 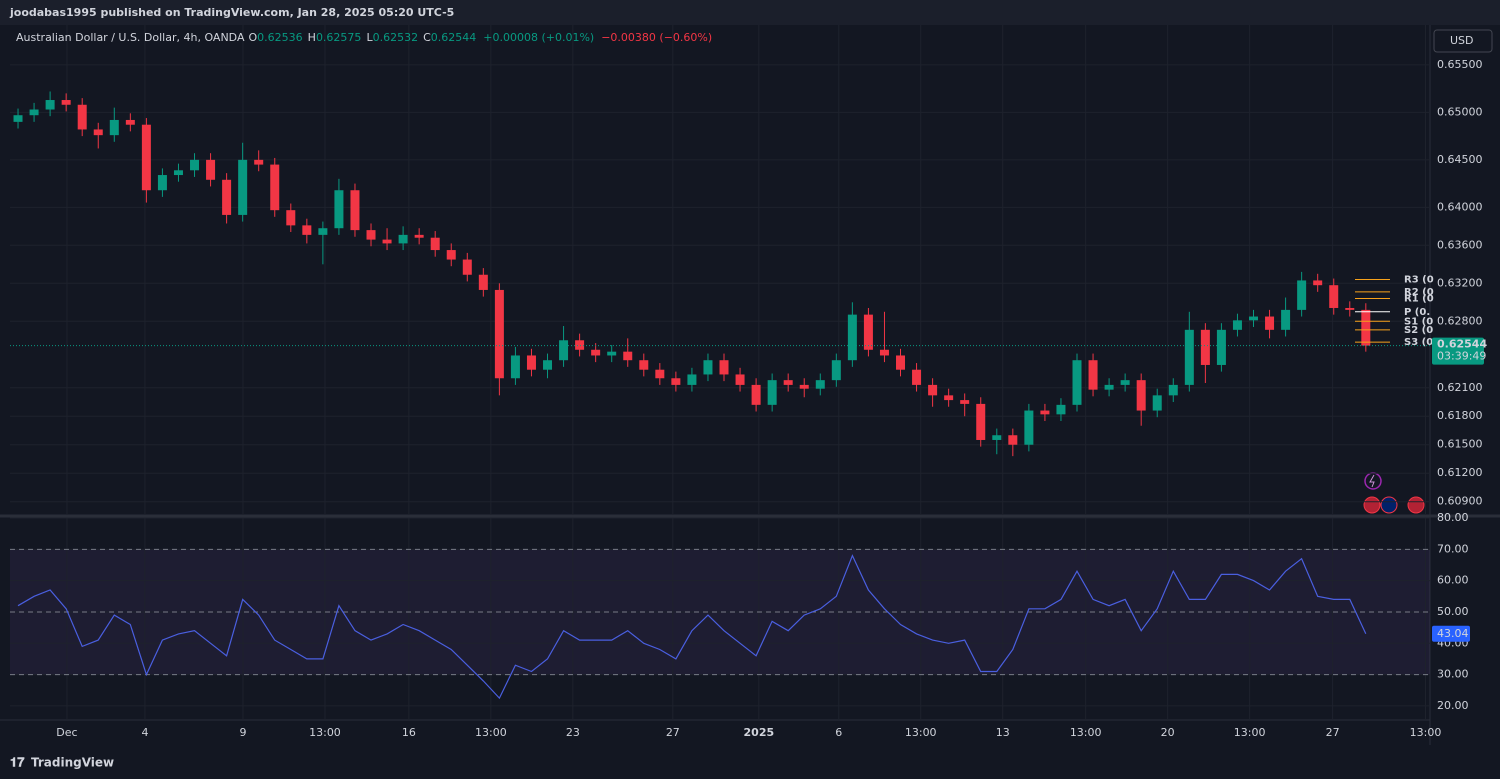 I want to click on y-tick-label: 0.62800, so click(x=1460, y=320).